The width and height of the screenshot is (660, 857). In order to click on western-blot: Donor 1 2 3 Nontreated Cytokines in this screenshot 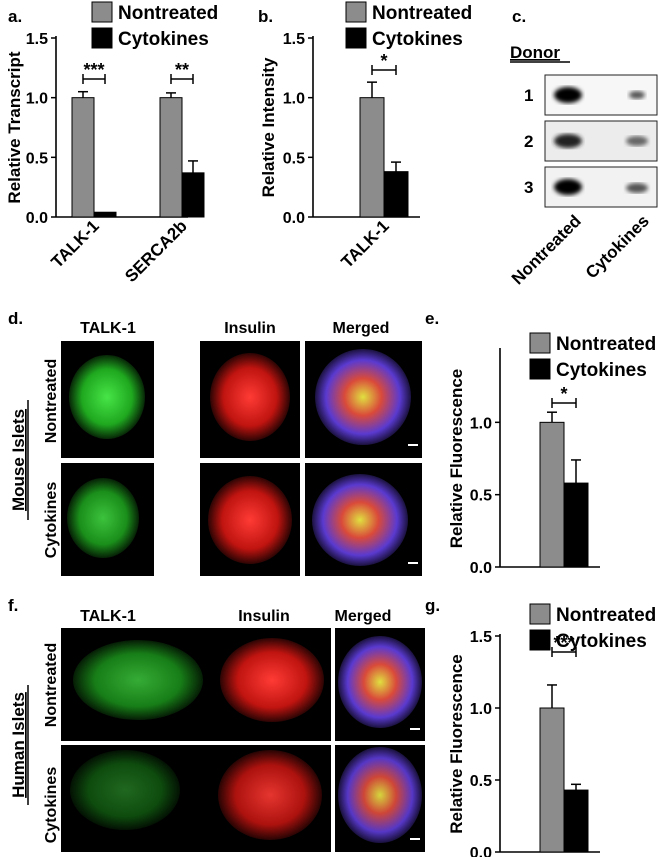, I will do `click(583, 165)`.